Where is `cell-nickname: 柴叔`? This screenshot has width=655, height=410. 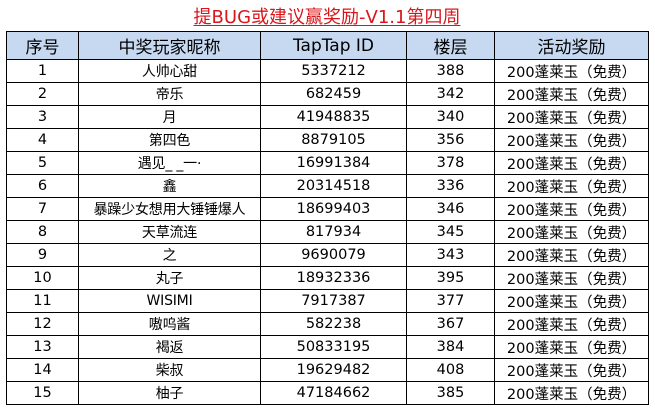 cell-nickname: 柴叔 is located at coordinates (169, 370).